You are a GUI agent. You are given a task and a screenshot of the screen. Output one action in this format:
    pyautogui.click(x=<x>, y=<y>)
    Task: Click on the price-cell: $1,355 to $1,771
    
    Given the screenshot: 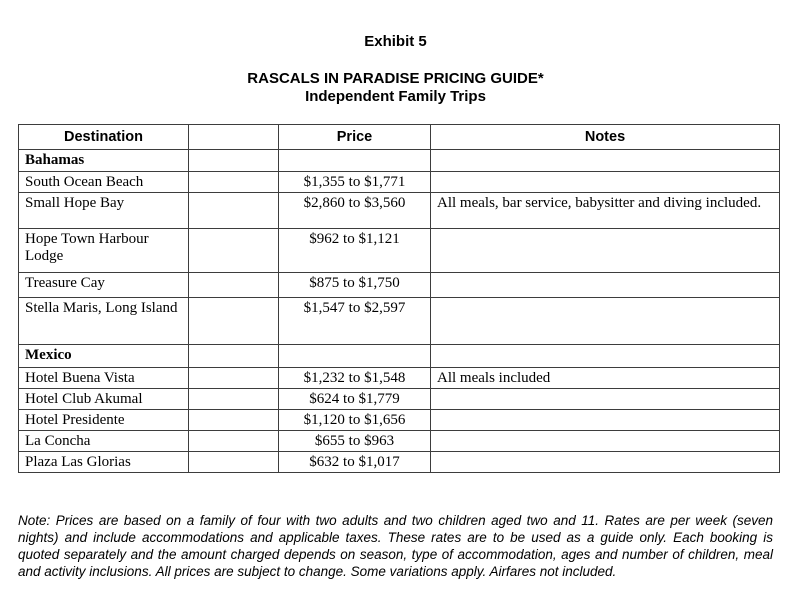 What is the action you would take?
    pyautogui.click(x=354, y=182)
    